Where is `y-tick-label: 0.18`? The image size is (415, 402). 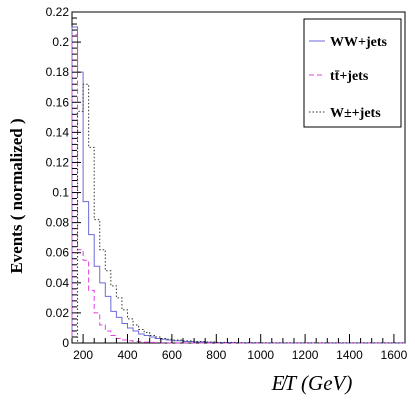 y-tick-label: 0.18 is located at coordinates (58, 72).